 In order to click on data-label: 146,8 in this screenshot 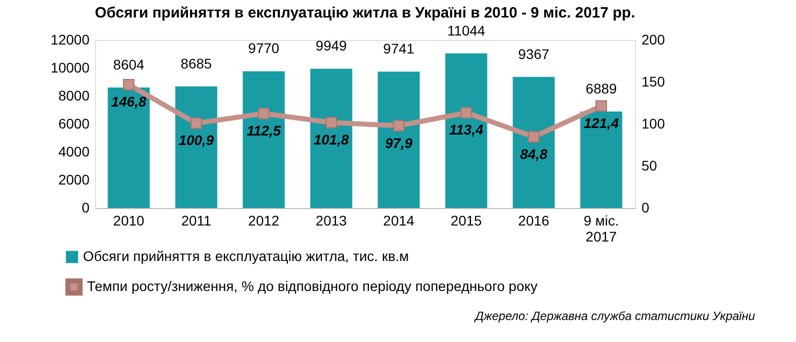, I will do `click(128, 102)`.